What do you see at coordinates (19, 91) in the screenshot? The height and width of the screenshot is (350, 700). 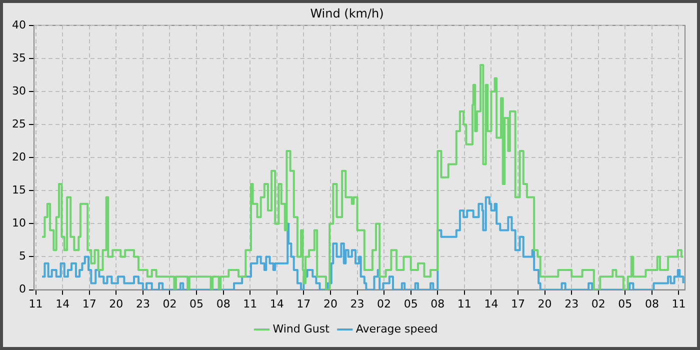 I see `y-tick-label: 30` at bounding box center [19, 91].